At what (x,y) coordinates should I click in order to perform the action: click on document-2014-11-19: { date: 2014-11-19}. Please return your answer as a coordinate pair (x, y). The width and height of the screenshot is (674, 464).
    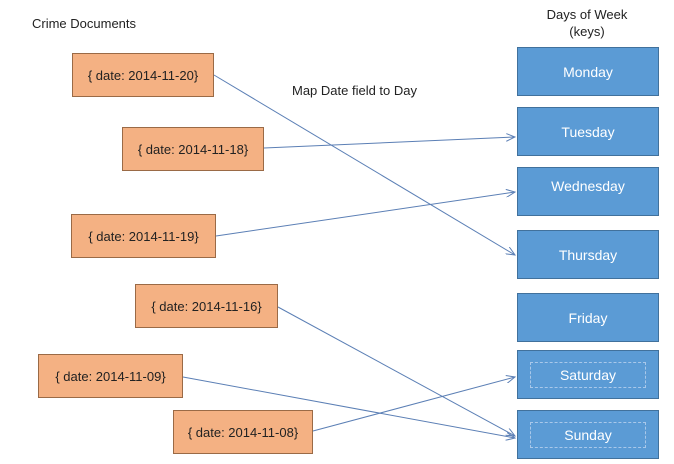
    Looking at the image, I should click on (143, 236).